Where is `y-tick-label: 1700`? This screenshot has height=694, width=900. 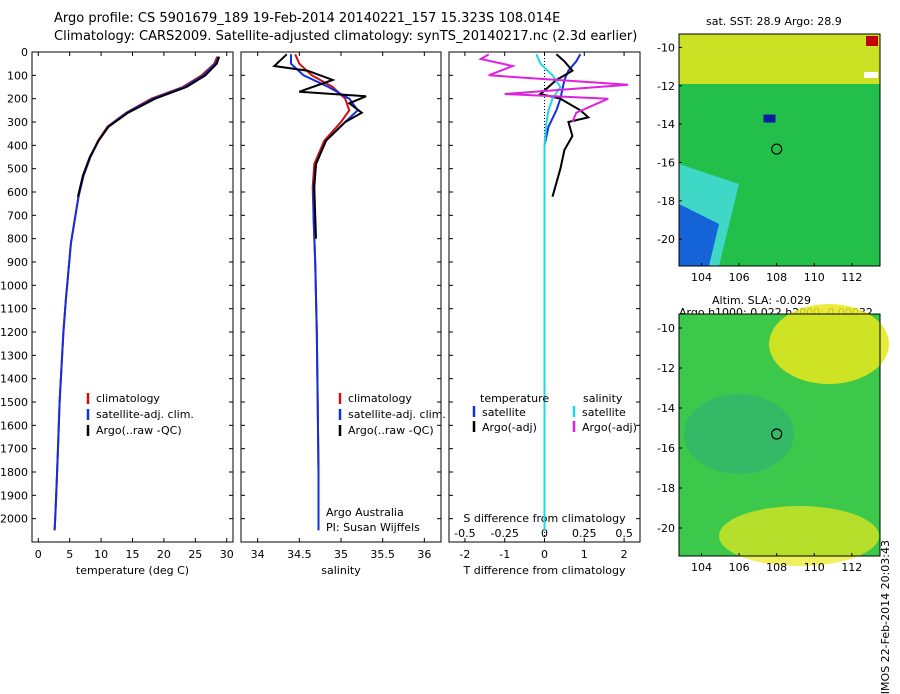 y-tick-label: 1700 is located at coordinates (14, 449).